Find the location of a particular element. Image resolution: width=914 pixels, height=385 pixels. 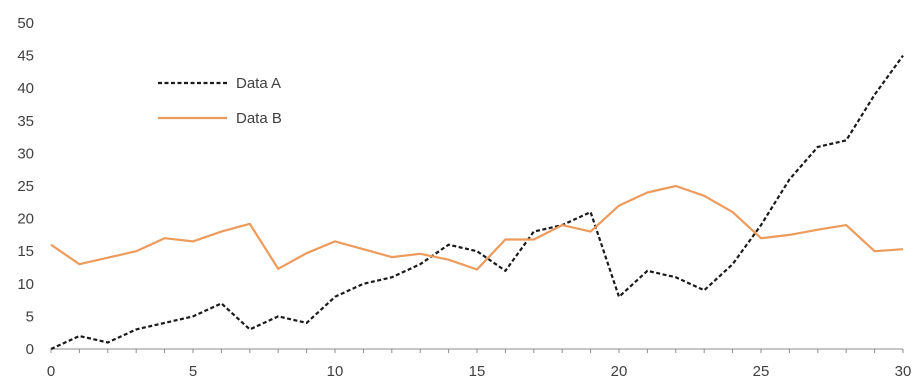

x-tick-label: 5 is located at coordinates (193, 371).